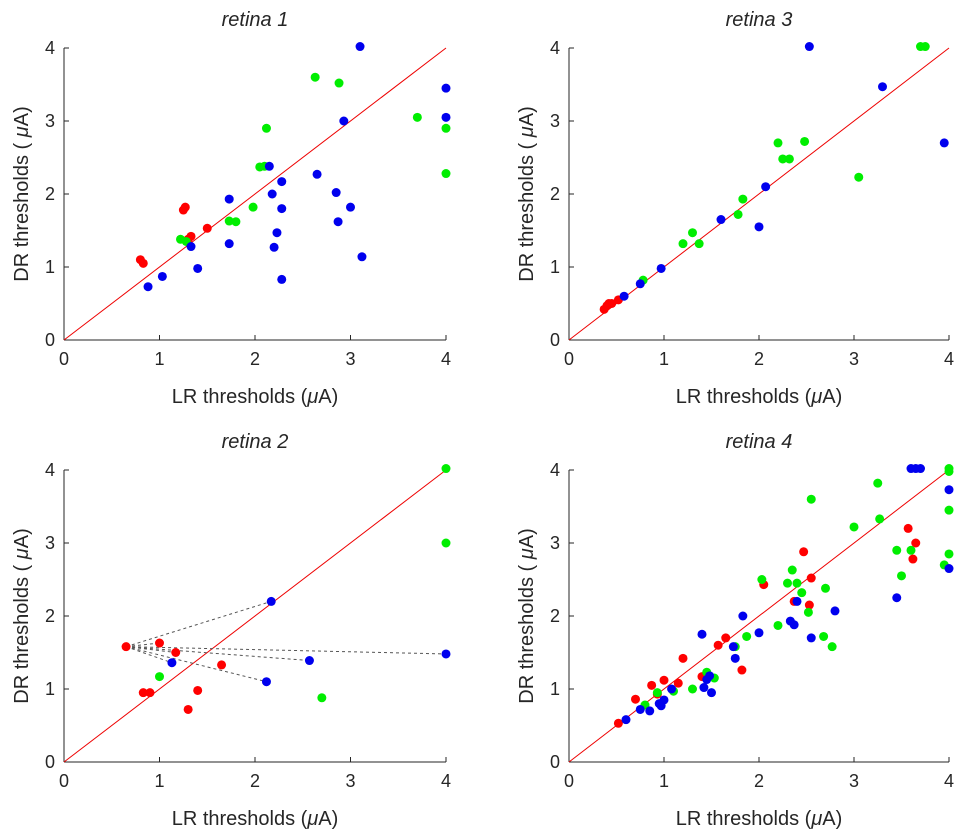 This screenshot has width=955, height=834. I want to click on connector-line, so click(149, 655).